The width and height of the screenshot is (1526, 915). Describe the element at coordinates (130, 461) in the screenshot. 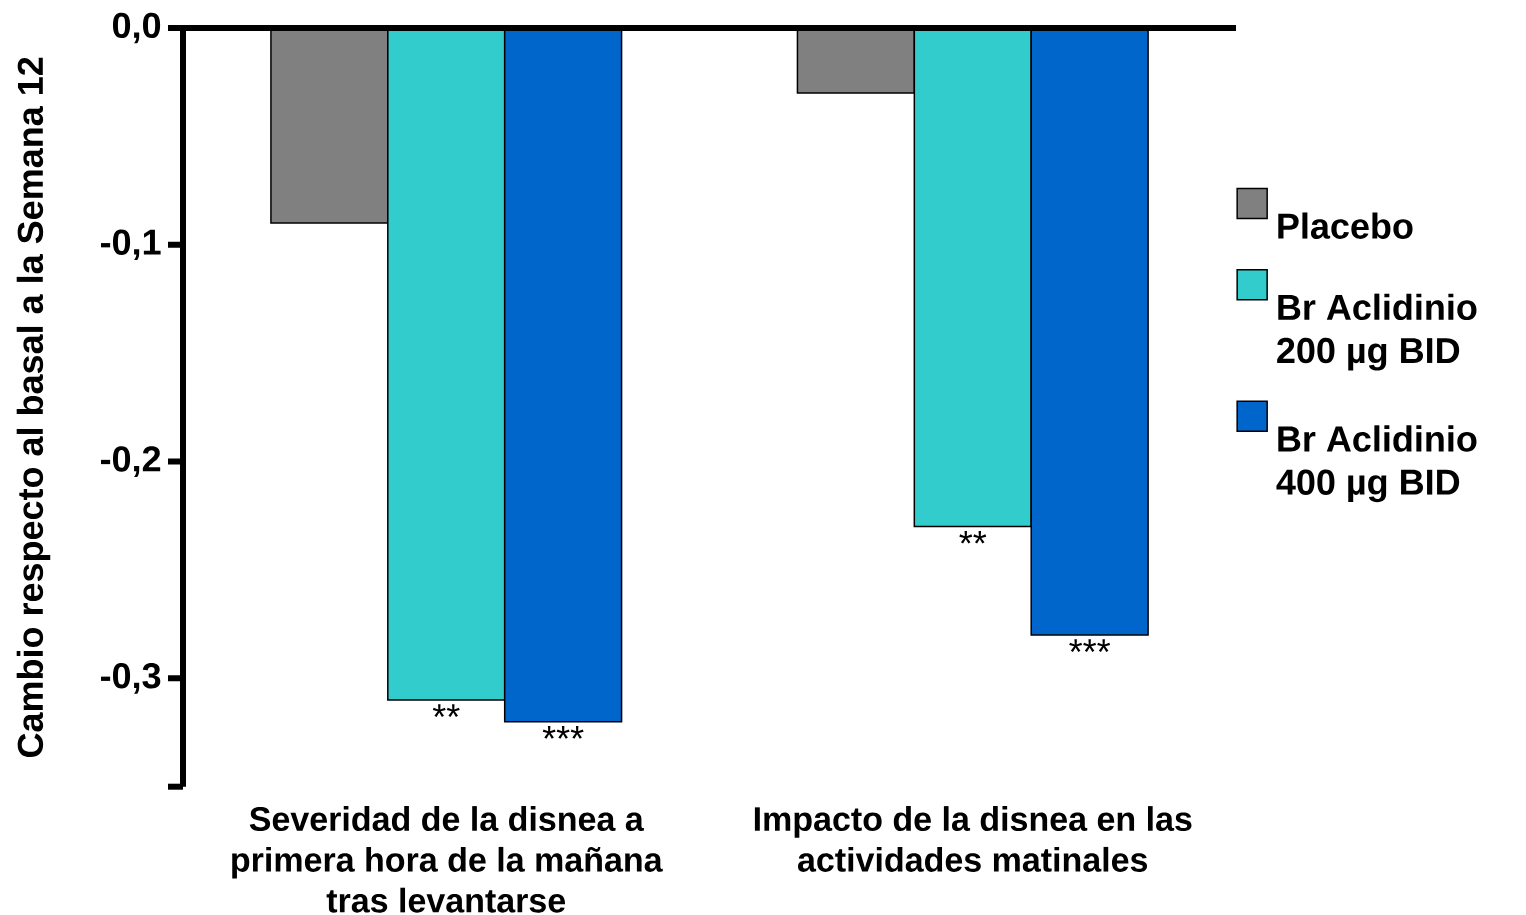

I see `y-tick-label: -0,2` at that location.